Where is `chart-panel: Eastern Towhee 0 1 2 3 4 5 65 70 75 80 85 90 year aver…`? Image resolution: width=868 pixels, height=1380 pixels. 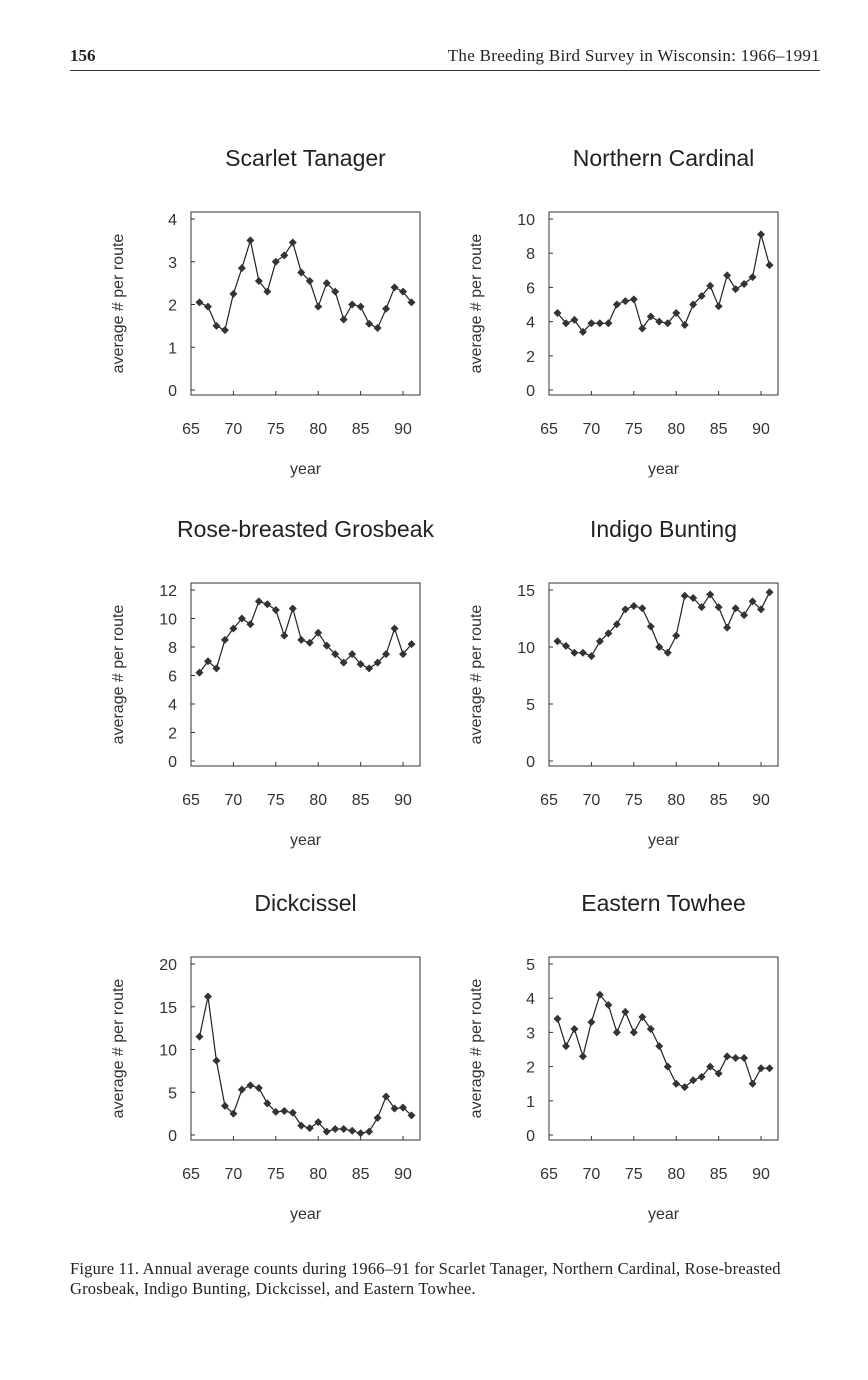 chart-panel: Eastern Towhee 0 1 2 3 4 5 65 70 75 80 85 90 year aver… is located at coordinates (623, 1056).